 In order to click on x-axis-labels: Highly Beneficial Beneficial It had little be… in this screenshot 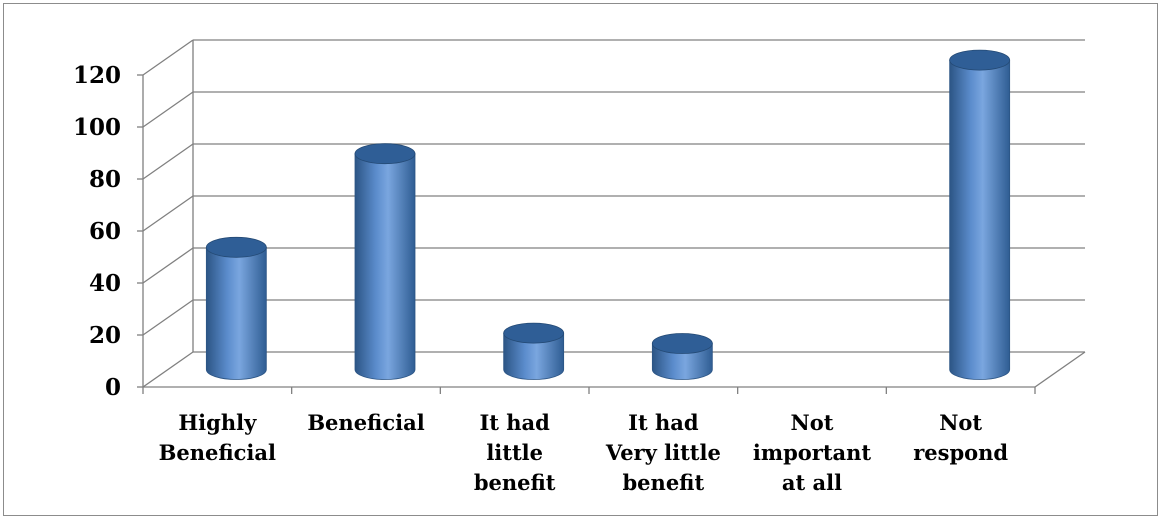, I will do `click(584, 452)`.